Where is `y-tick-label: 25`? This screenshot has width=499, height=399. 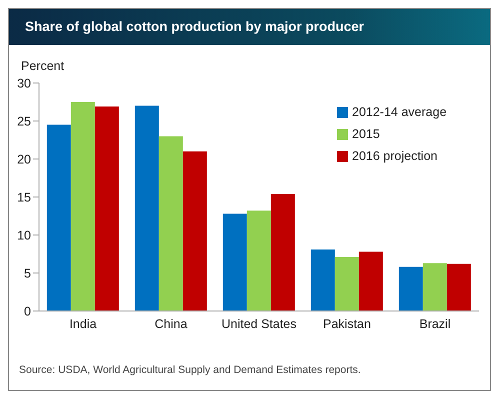
y-tick-label: 25 is located at coordinates (24, 121).